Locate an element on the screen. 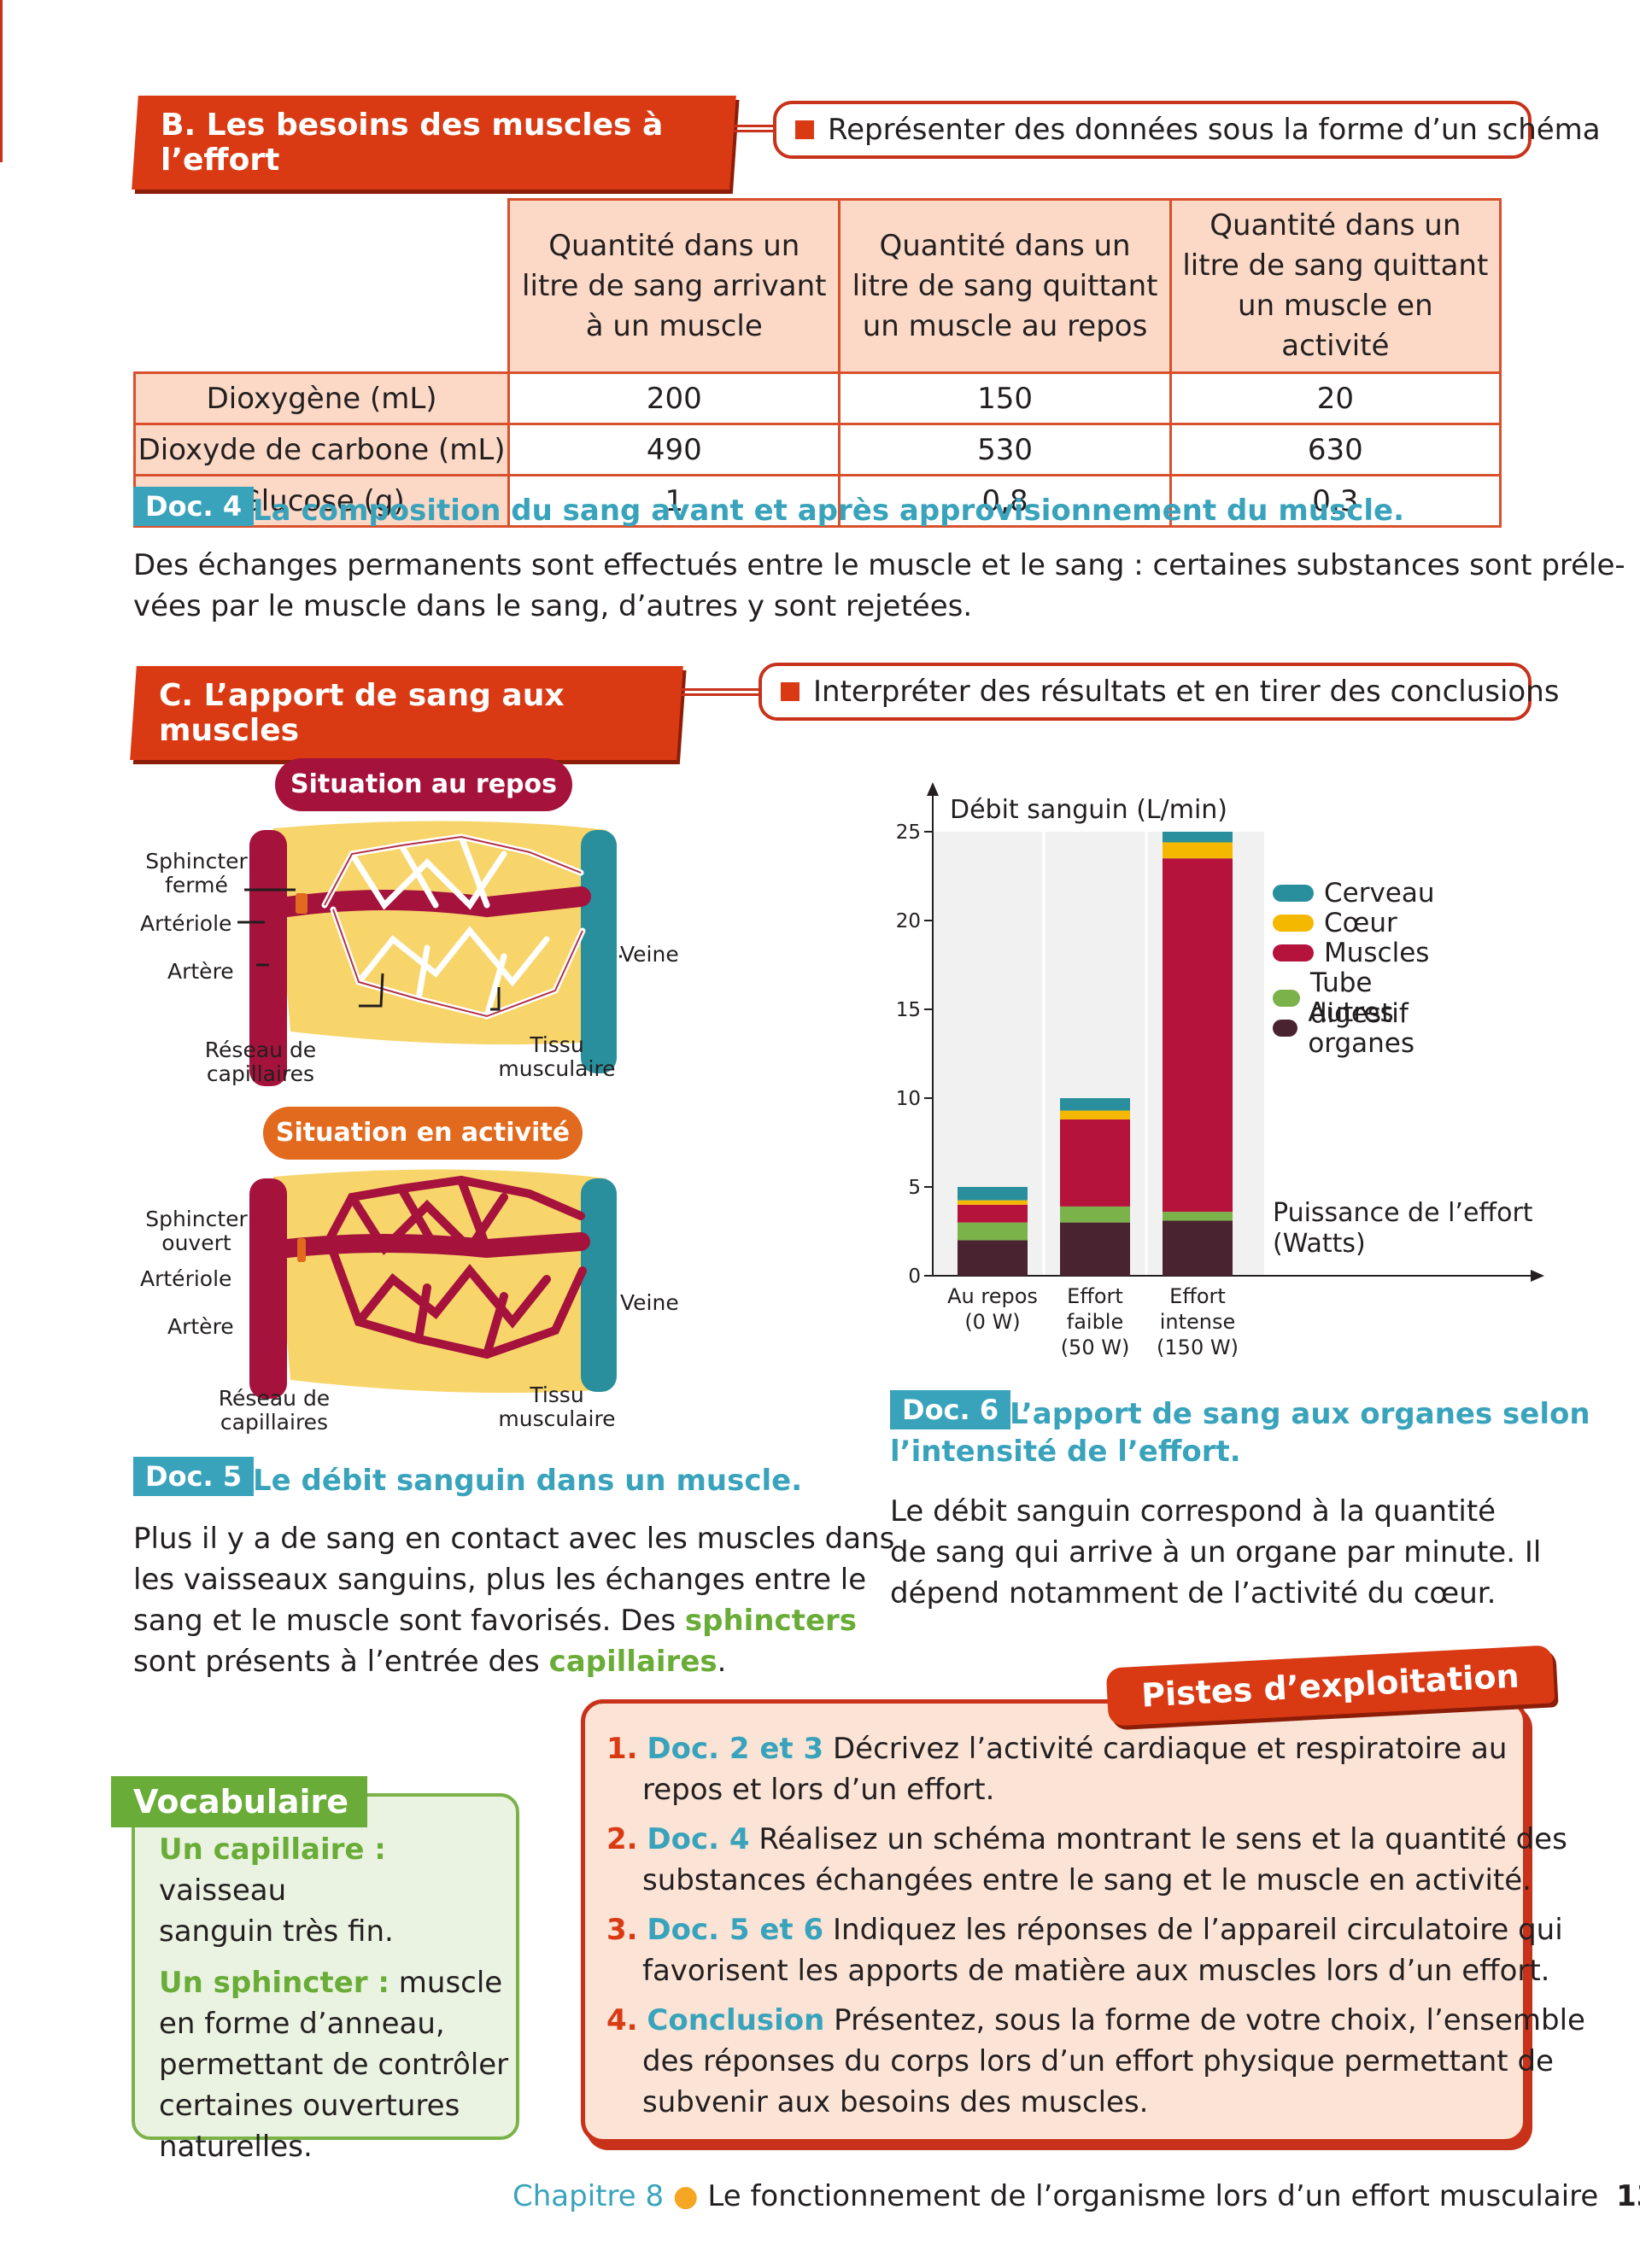 This screenshot has height=2268, width=1640. legend-item: Autres organes is located at coordinates (1352, 1028).